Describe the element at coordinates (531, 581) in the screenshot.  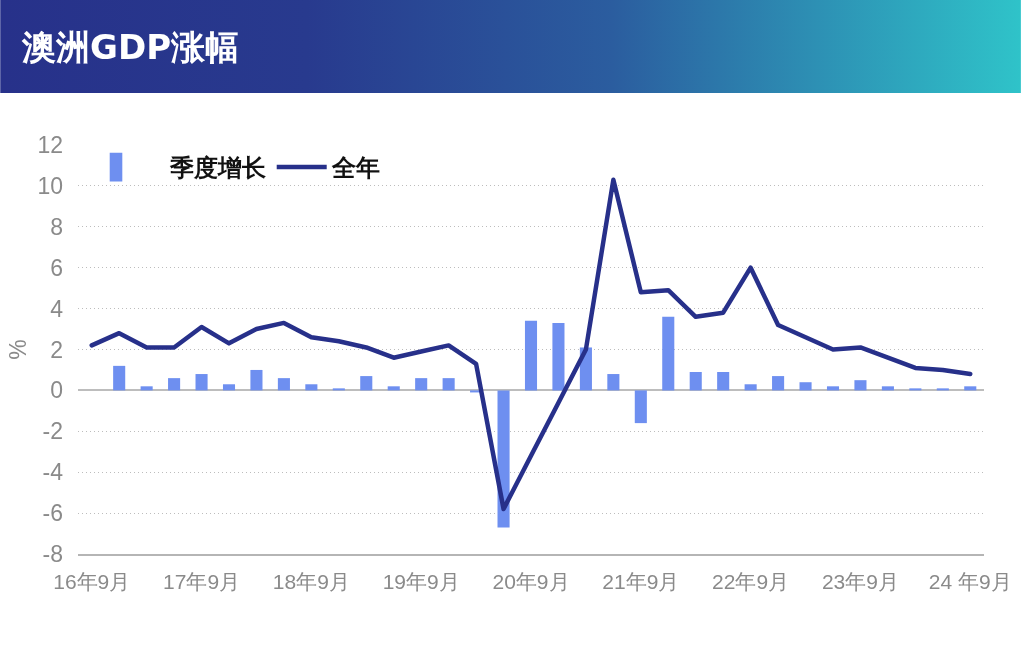
I see `x-tick-label: 20年9月` at that location.